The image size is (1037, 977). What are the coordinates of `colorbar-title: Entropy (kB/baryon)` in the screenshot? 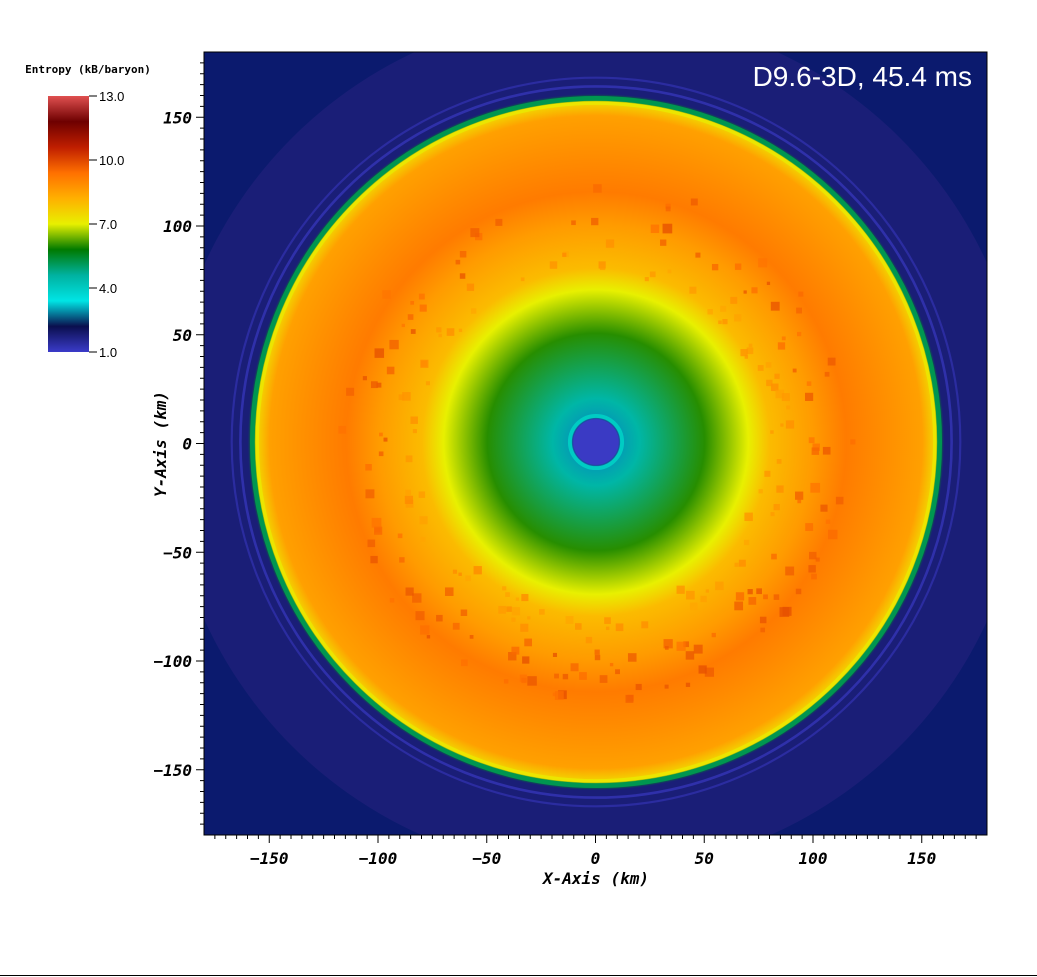 It's located at (88, 69).